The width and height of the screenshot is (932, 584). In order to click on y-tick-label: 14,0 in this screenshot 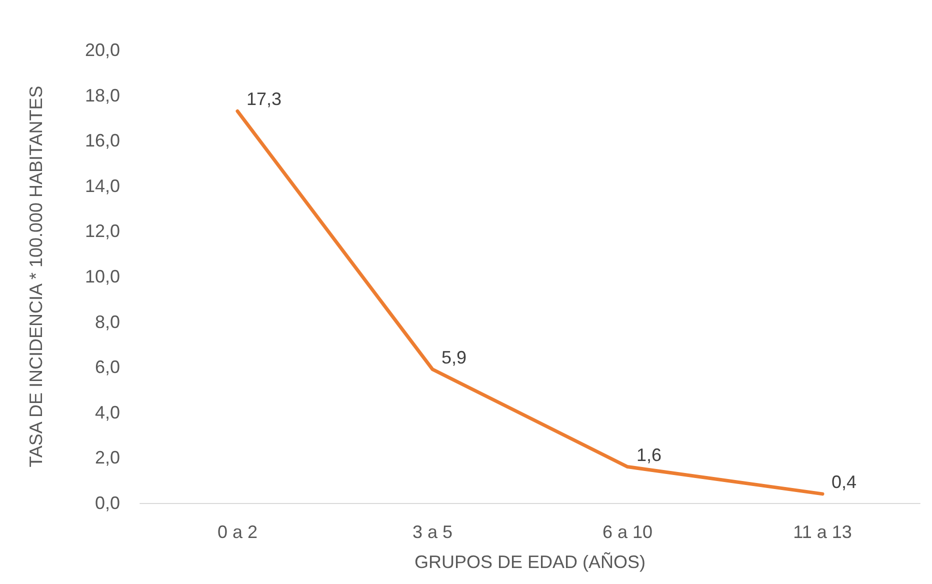, I will do `click(102, 186)`.